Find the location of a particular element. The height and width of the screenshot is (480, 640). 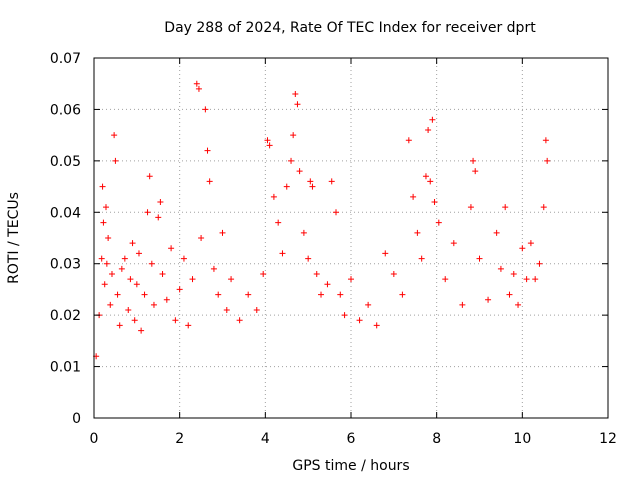

x-tick-label: 12 is located at coordinates (608, 439).